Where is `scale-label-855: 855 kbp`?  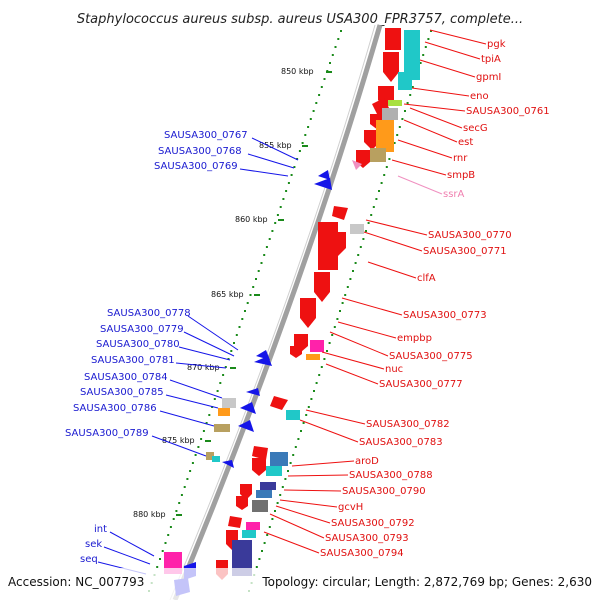 scale-label-855: 855 kbp is located at coordinates (275, 145).